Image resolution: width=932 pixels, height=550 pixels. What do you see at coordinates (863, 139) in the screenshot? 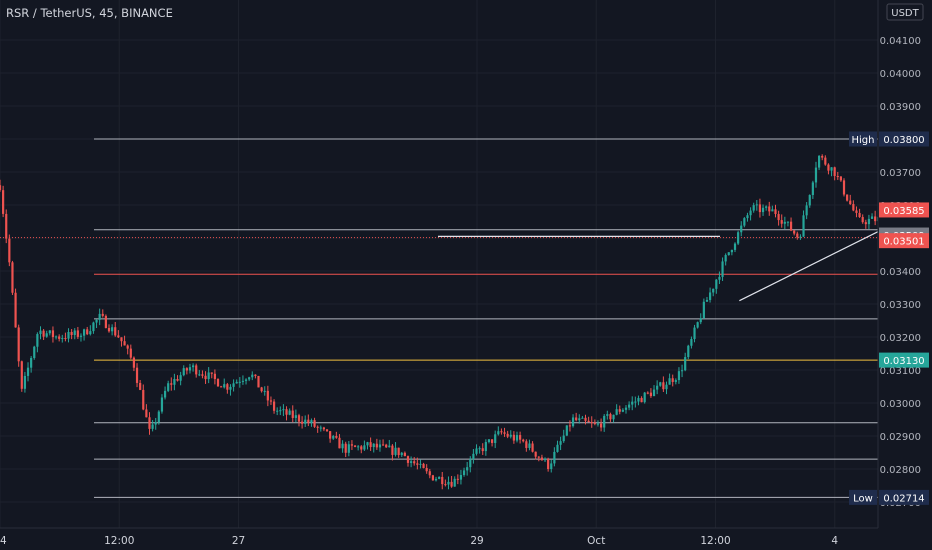
I see `high-label` at bounding box center [863, 139].